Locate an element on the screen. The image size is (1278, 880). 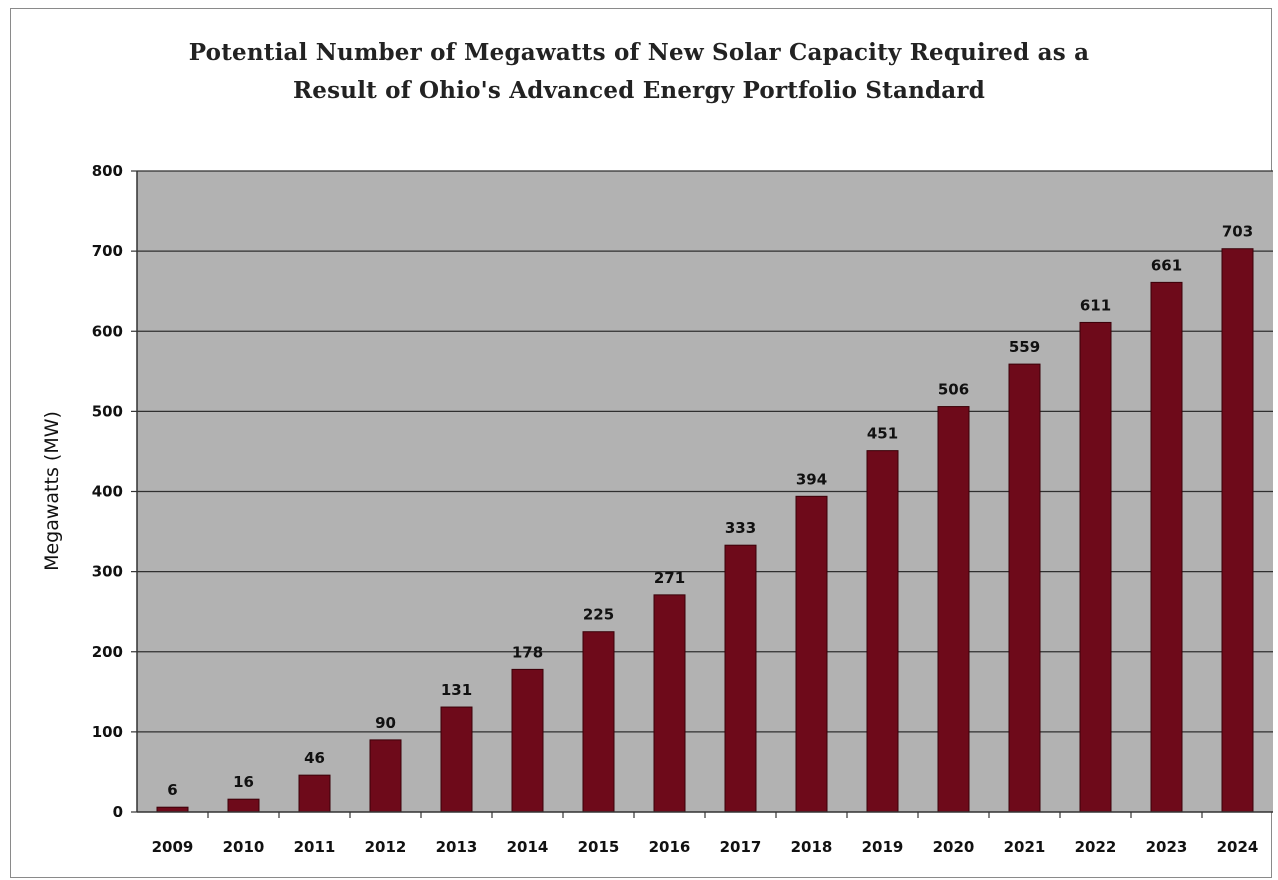
data-label: 661 is located at coordinates (1166, 265).